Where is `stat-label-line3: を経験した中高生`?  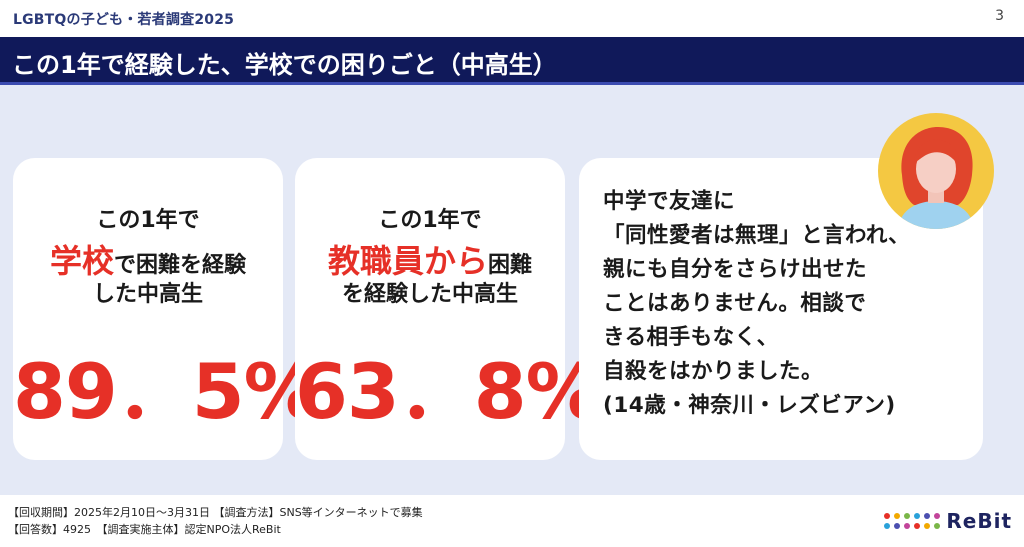
stat-label-line3: を経験した中高生 is located at coordinates (429, 294).